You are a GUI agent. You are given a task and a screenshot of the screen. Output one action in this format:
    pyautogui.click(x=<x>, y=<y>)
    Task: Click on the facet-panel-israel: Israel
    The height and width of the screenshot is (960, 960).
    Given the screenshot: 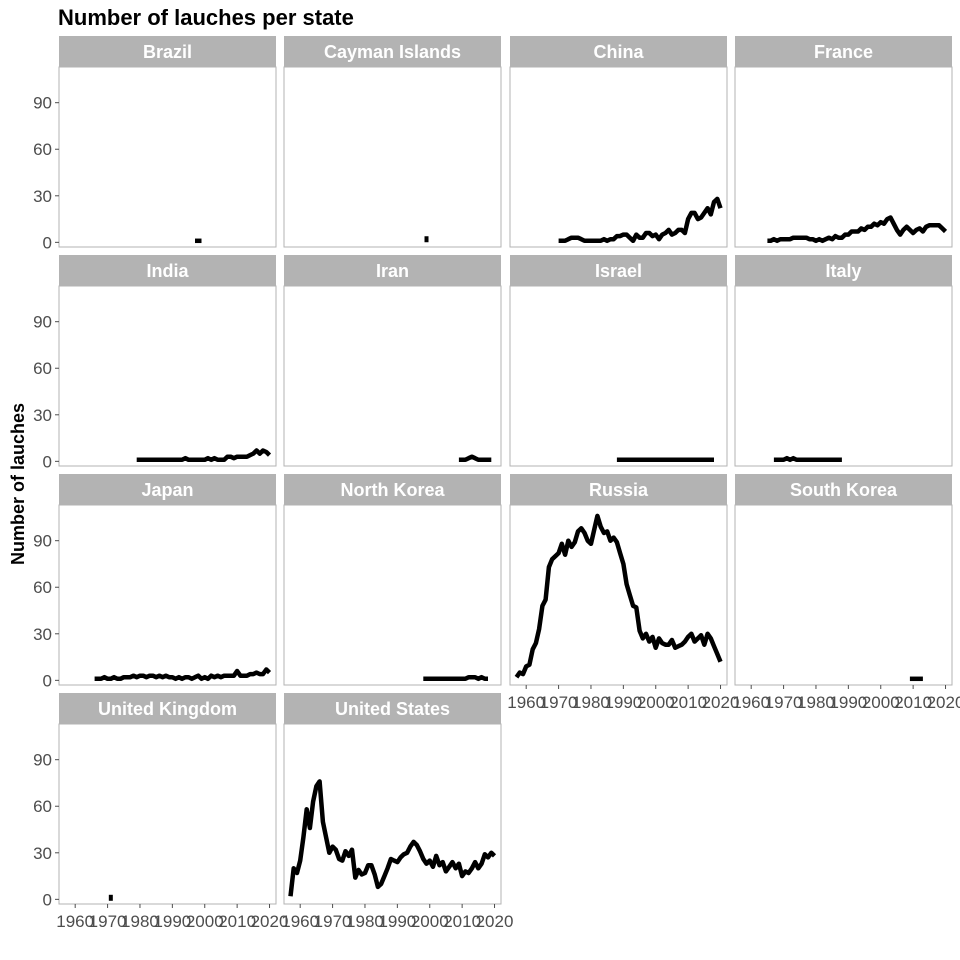 What is the action you would take?
    pyautogui.click(x=618, y=361)
    